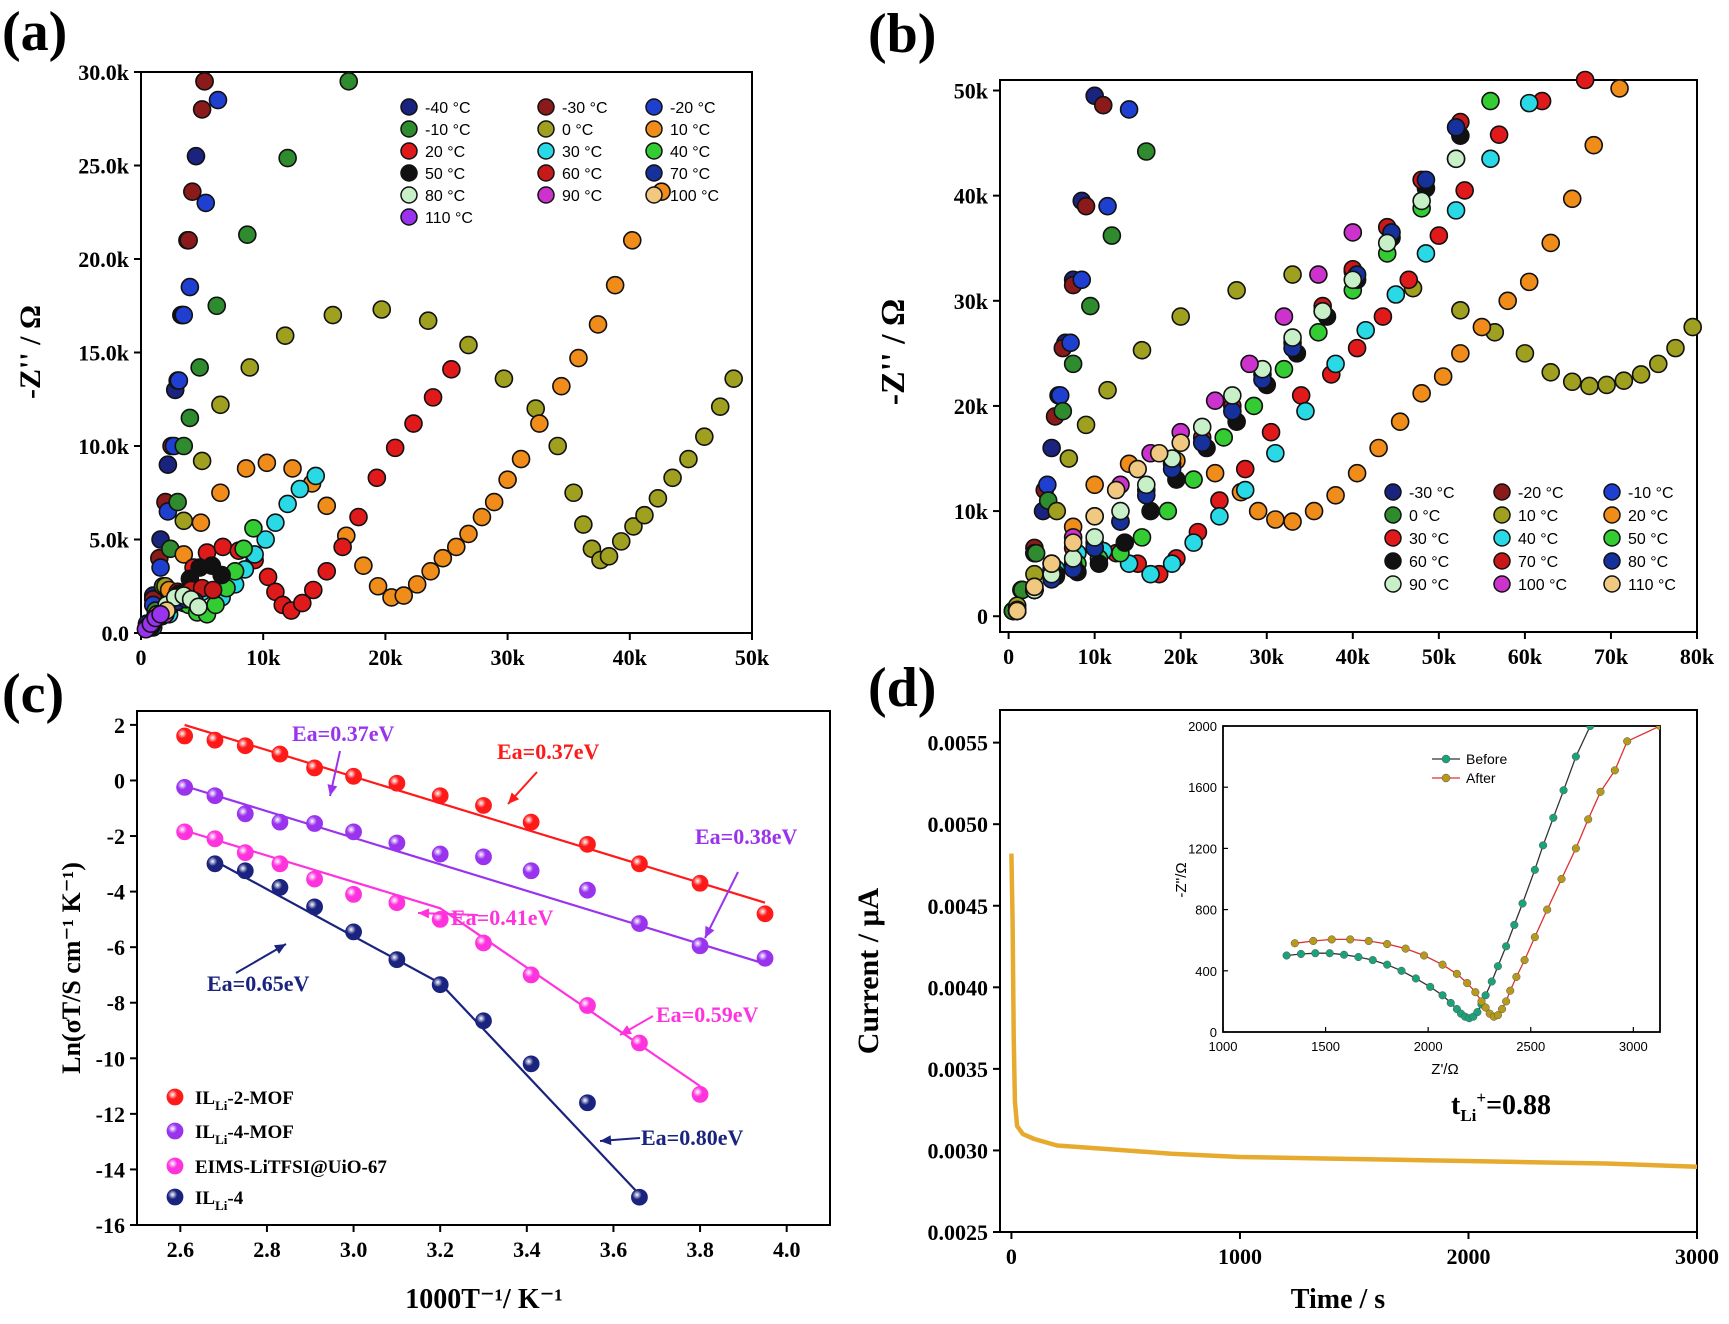  Describe the element at coordinates (104, 166) in the screenshot. I see `y-tick-label: 25.0k` at that location.